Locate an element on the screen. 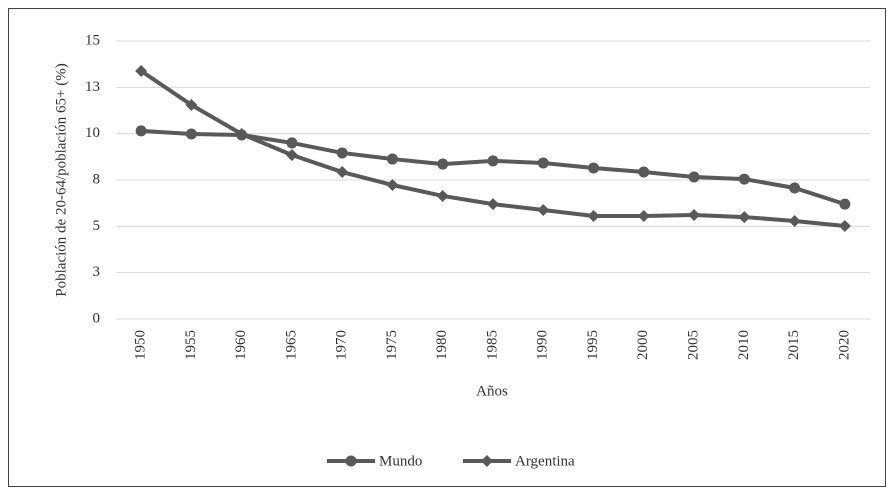 Image resolution: width=894 pixels, height=495 pixels. legend-label: Mundo is located at coordinates (400, 461).